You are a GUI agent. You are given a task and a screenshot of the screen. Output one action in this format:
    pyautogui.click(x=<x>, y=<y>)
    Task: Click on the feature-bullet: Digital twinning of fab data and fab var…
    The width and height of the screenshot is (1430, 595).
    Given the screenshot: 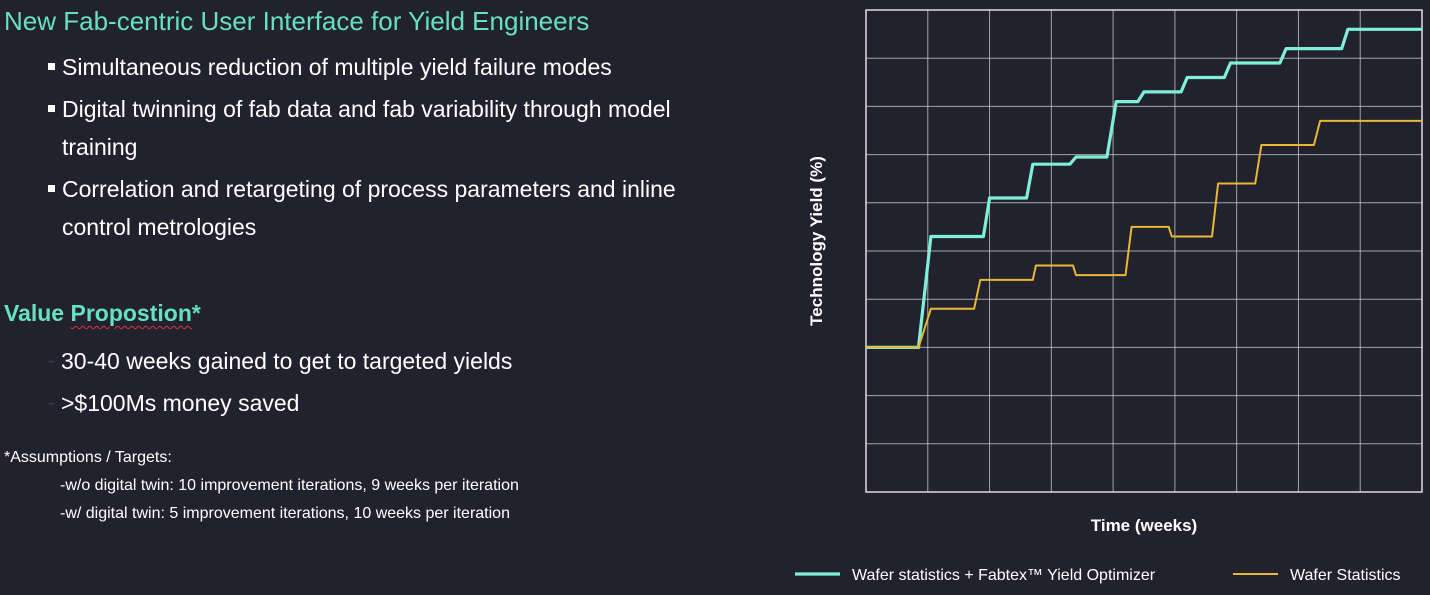 What is the action you would take?
    pyautogui.click(x=378, y=128)
    